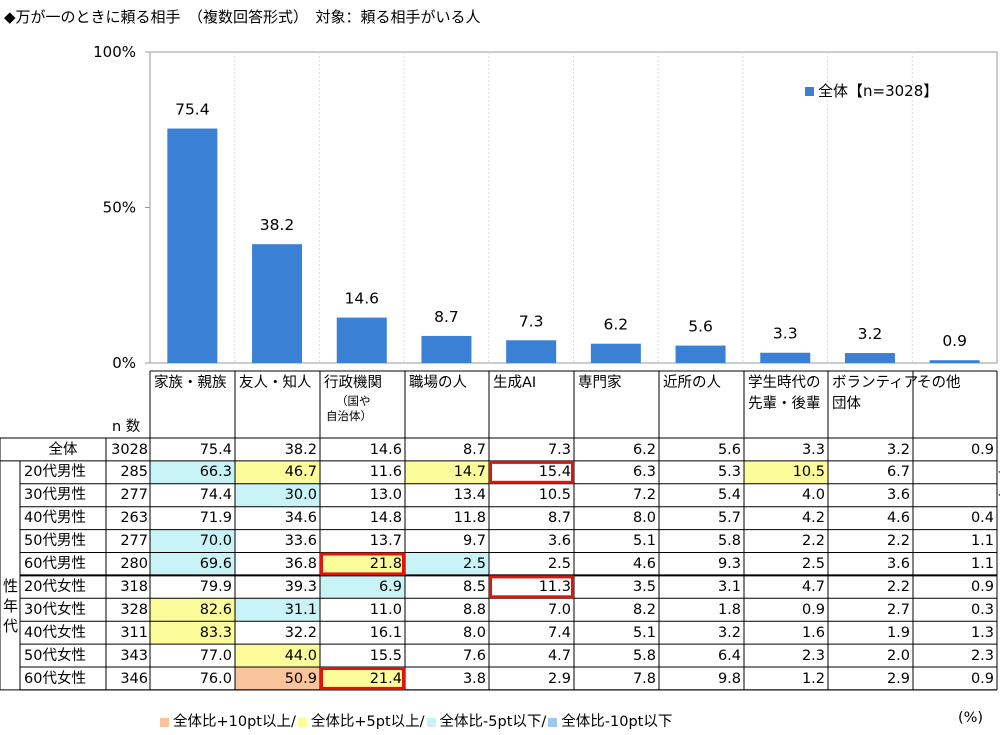 The image size is (1000, 735). What do you see at coordinates (300, 495) in the screenshot?
I see `table-cell: 30.0` at bounding box center [300, 495].